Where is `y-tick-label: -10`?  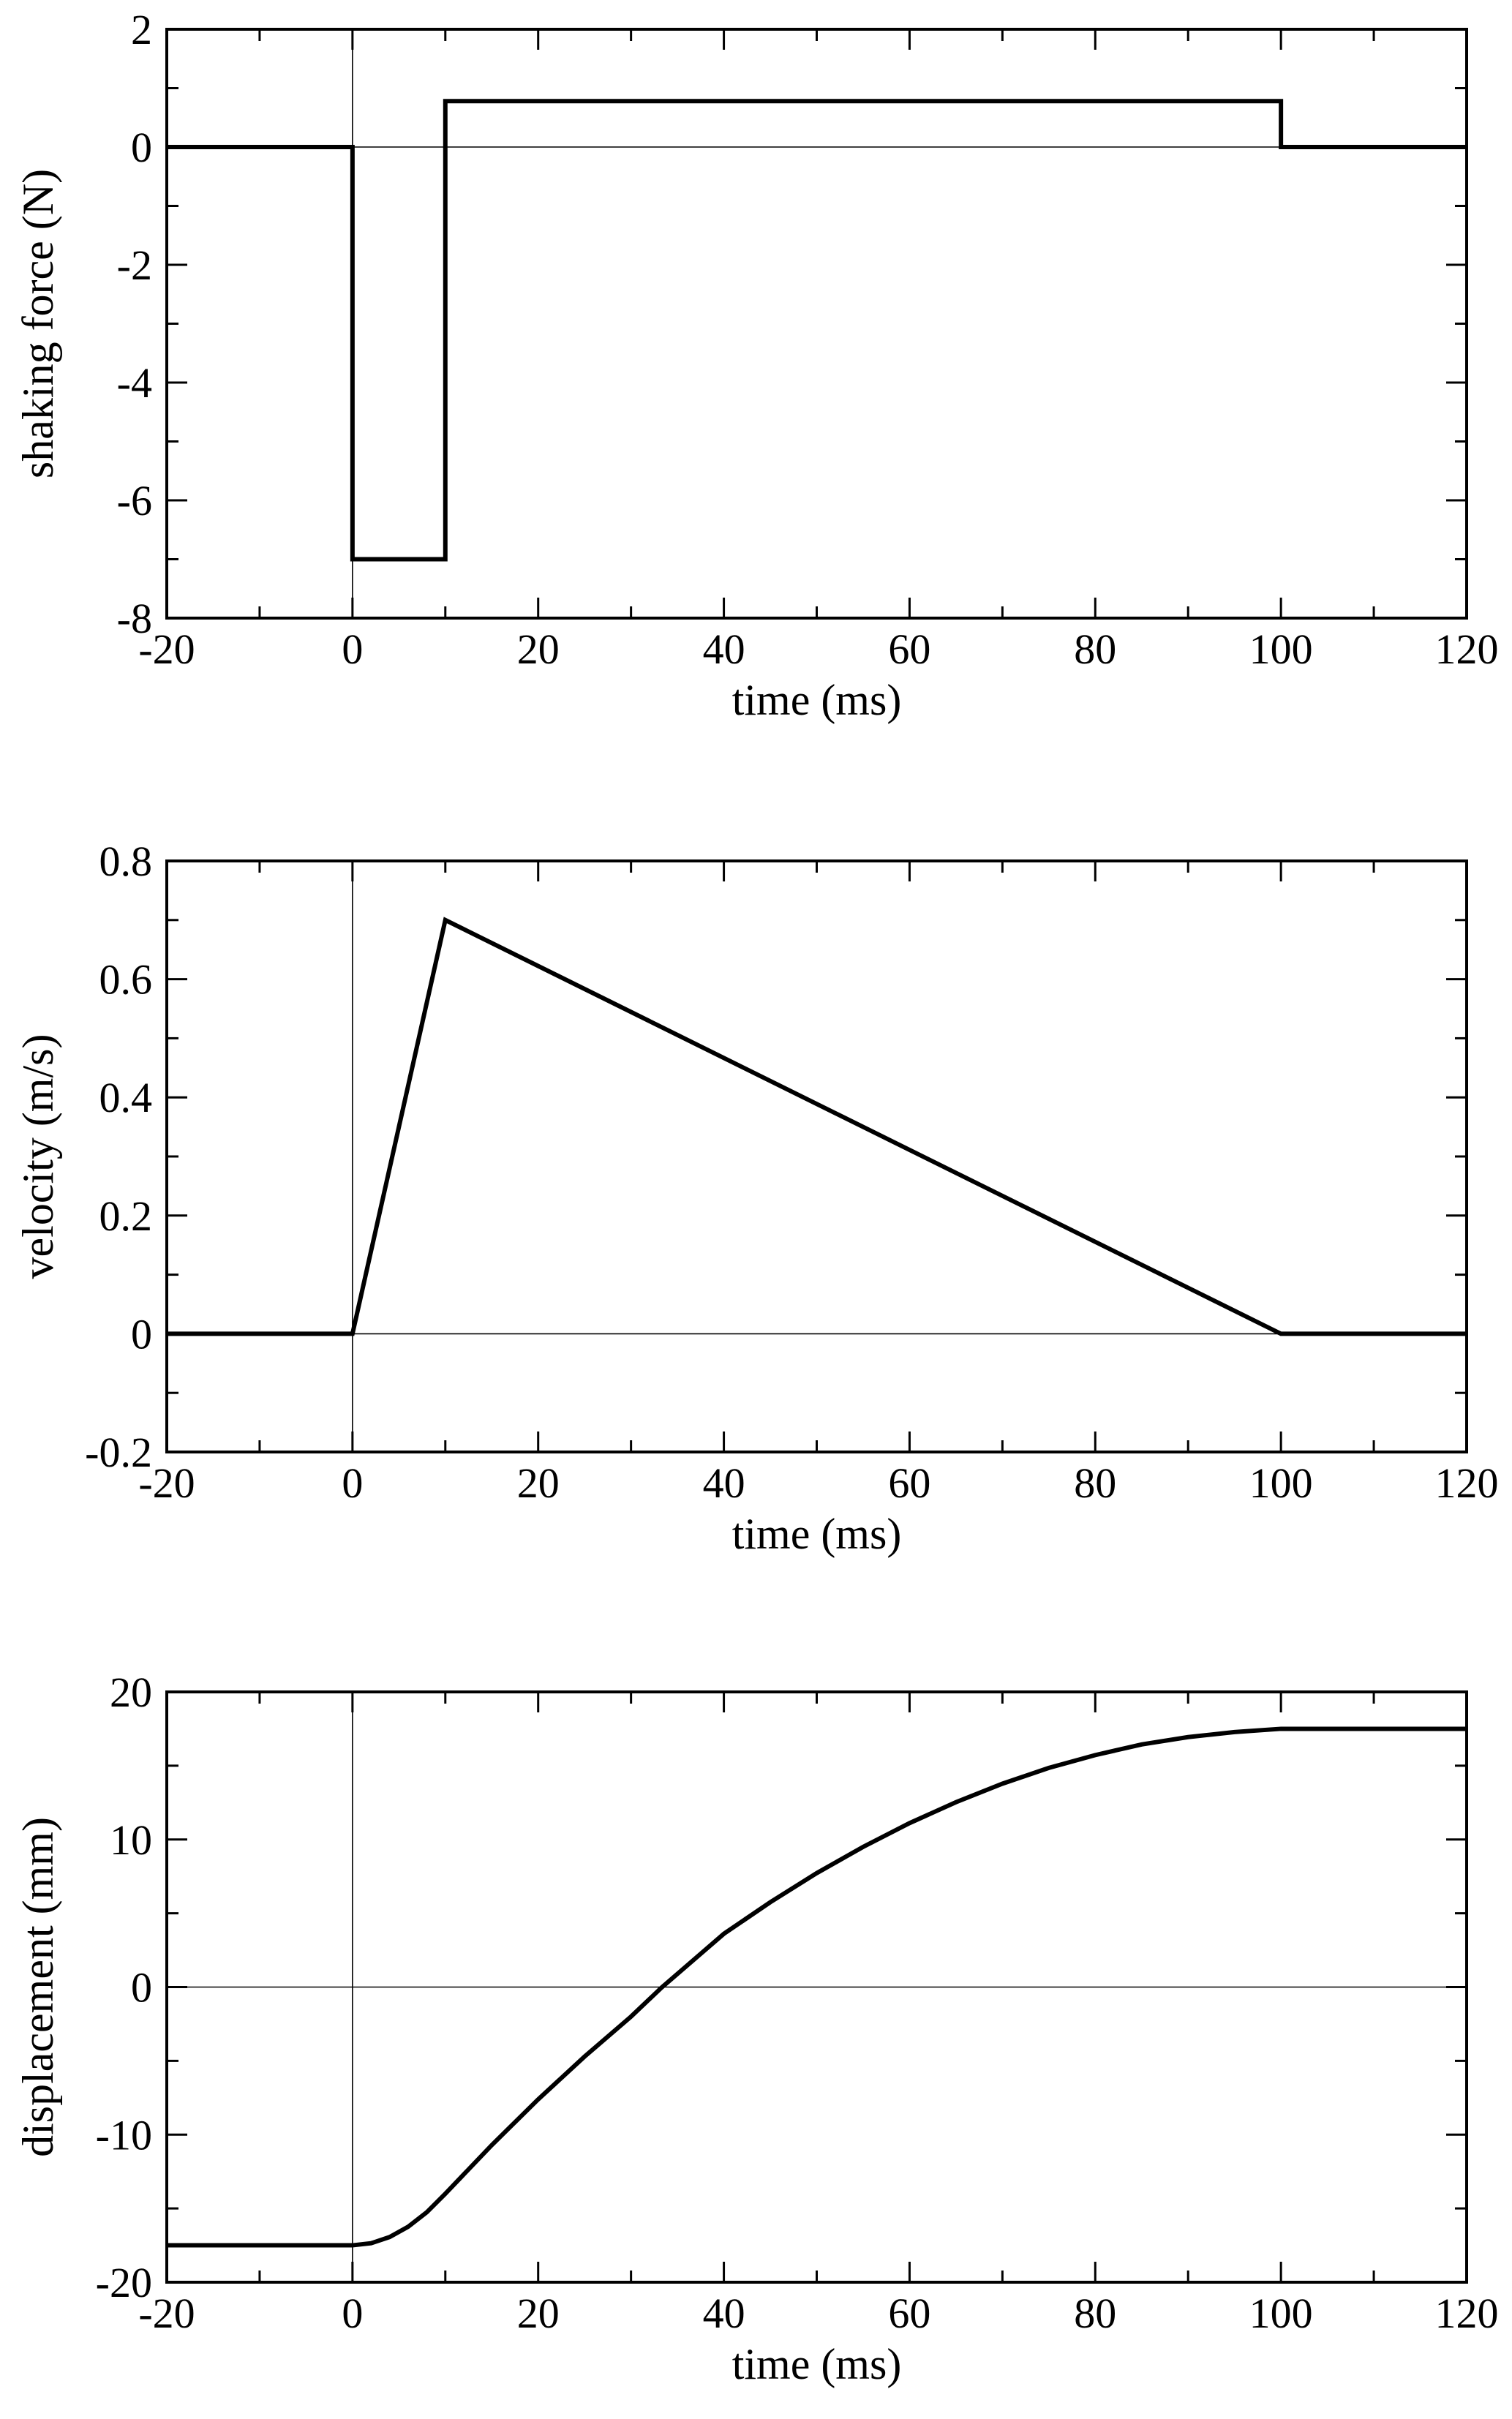 y-tick-label: -10 is located at coordinates (124, 2135).